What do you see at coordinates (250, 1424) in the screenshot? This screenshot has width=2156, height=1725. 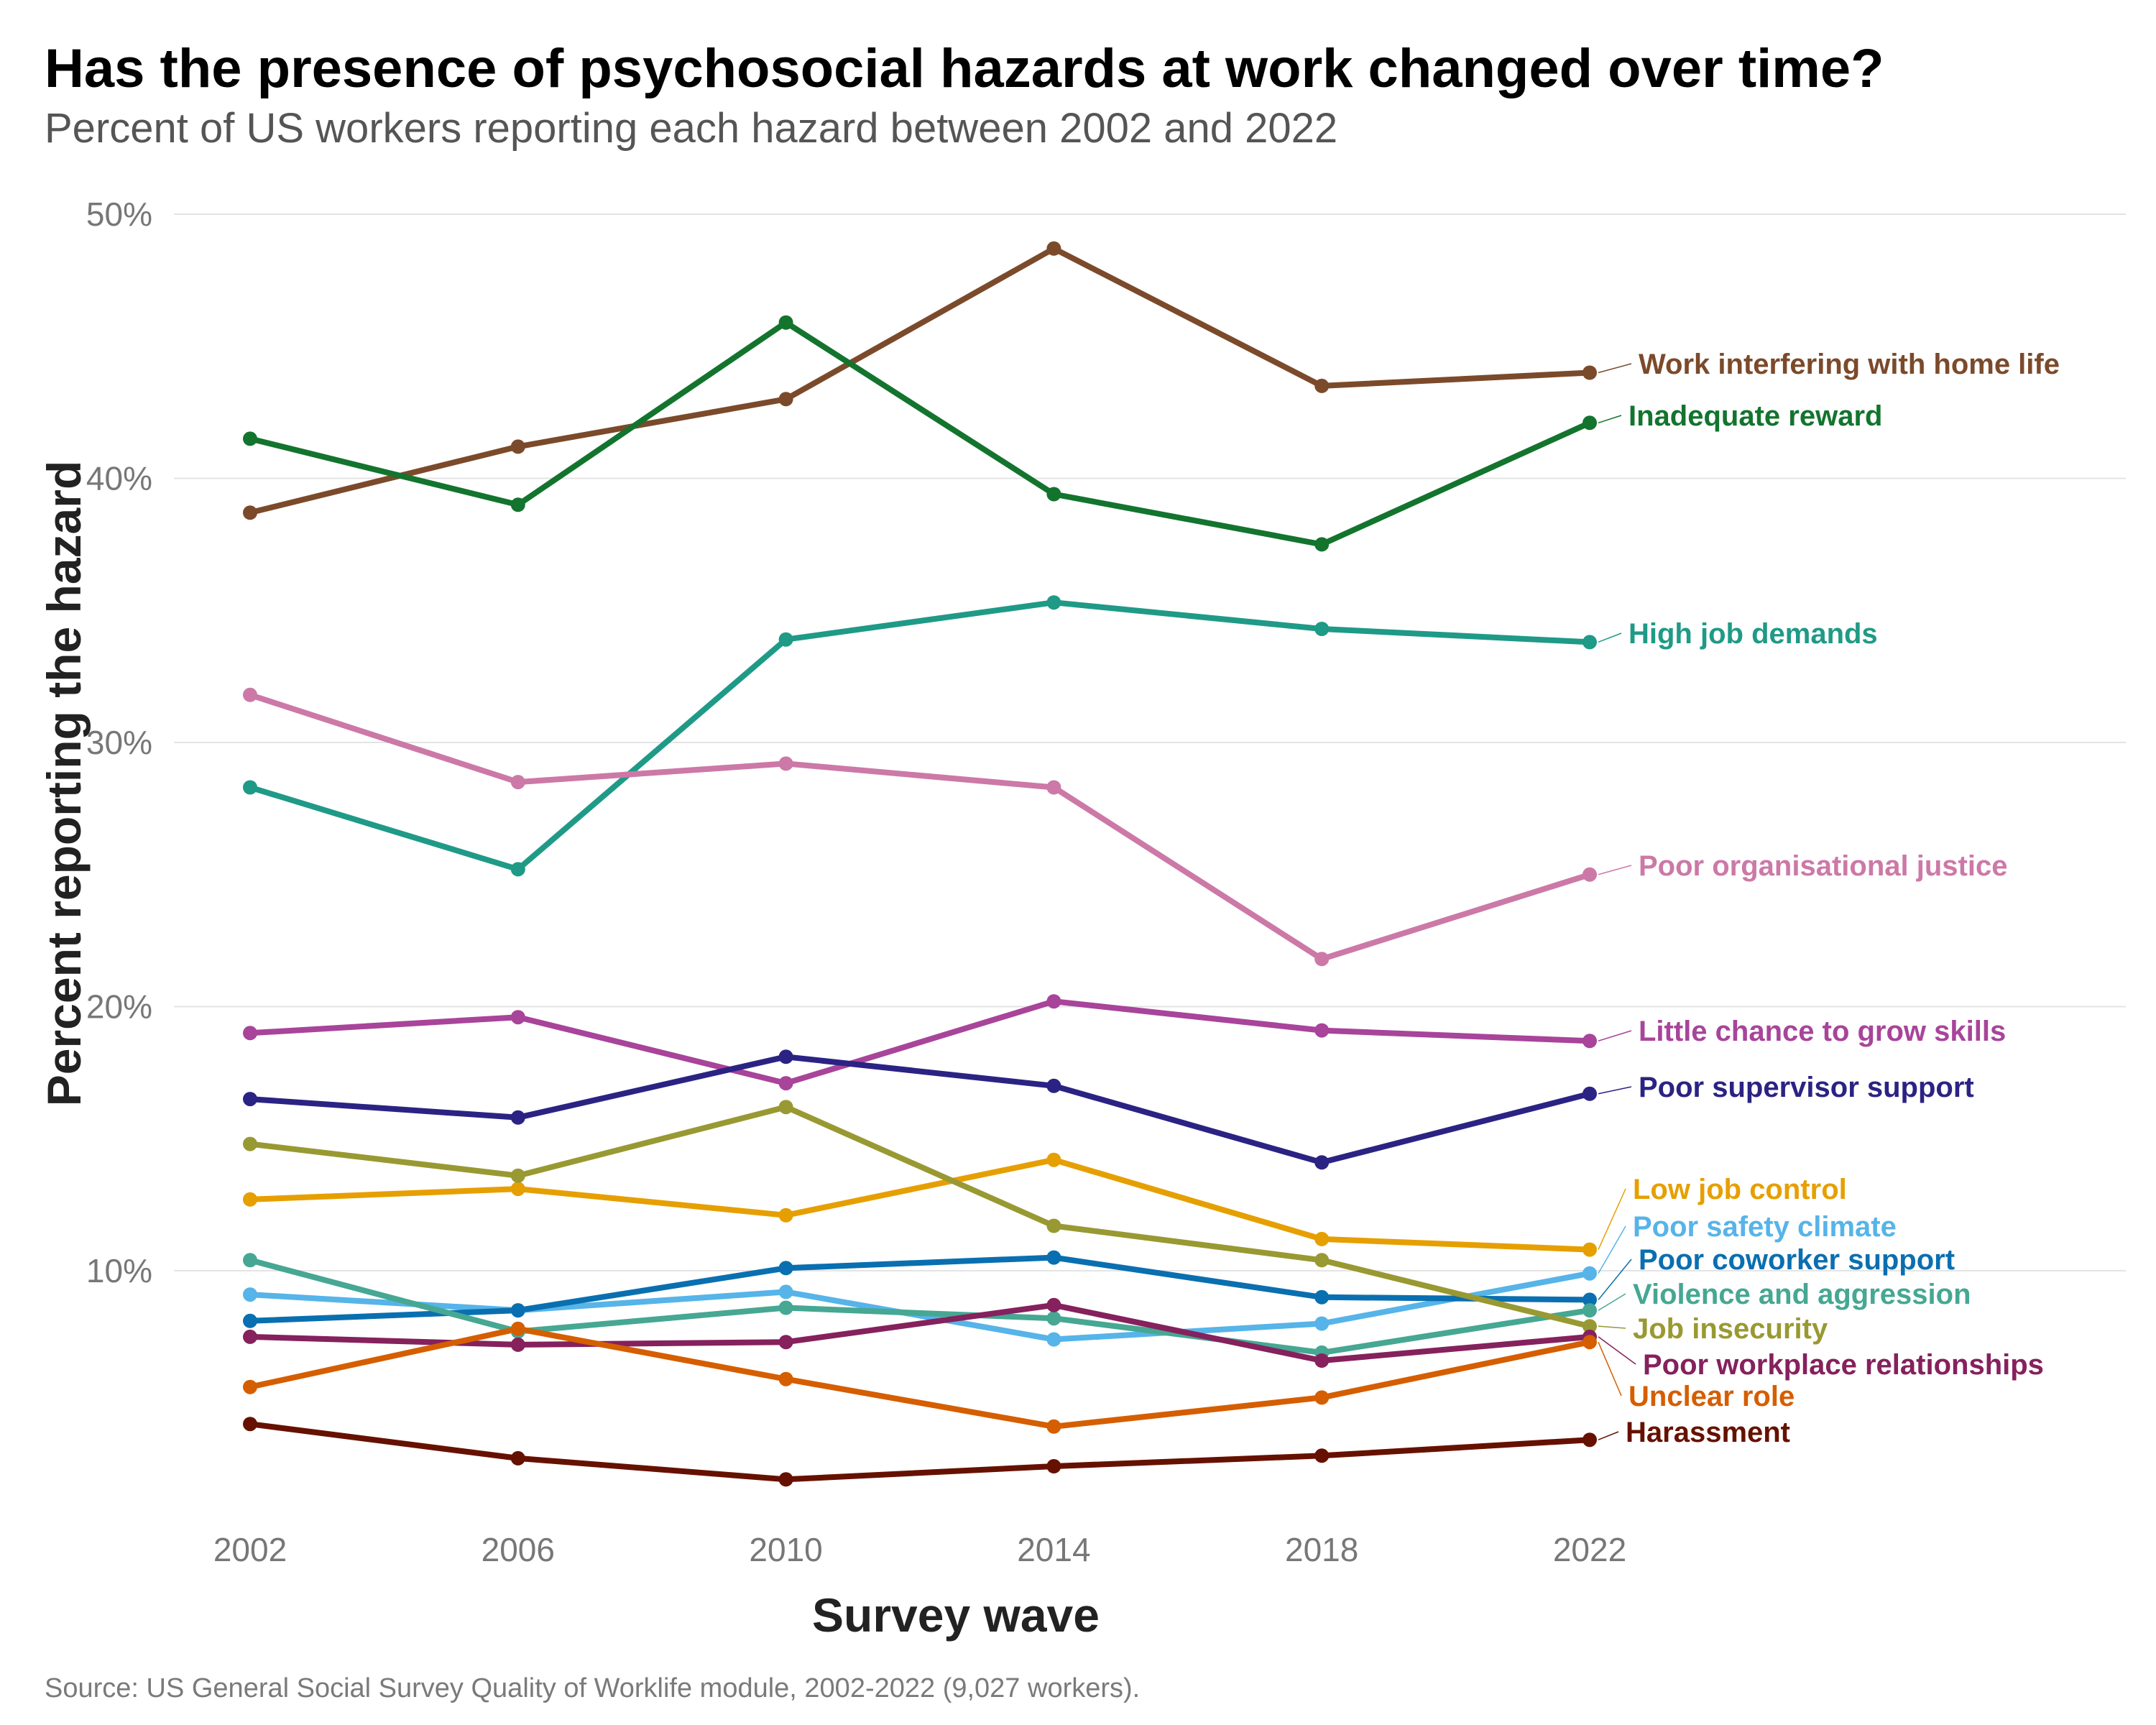 I see `data-point-harassment-2002` at bounding box center [250, 1424].